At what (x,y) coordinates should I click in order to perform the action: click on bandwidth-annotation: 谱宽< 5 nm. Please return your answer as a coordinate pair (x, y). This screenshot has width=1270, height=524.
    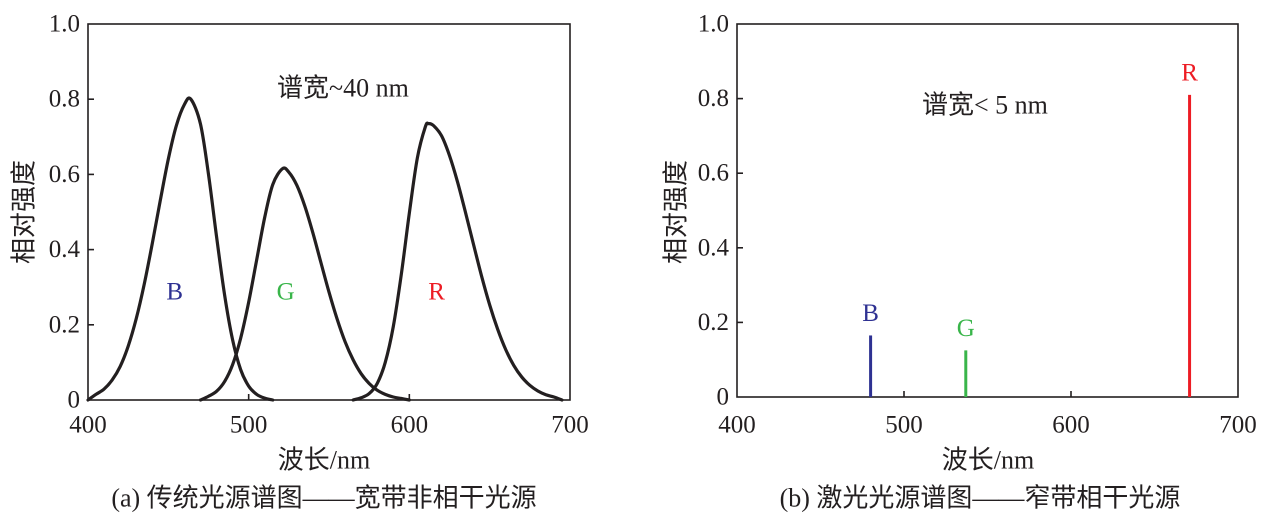
    Looking at the image, I should click on (985, 105).